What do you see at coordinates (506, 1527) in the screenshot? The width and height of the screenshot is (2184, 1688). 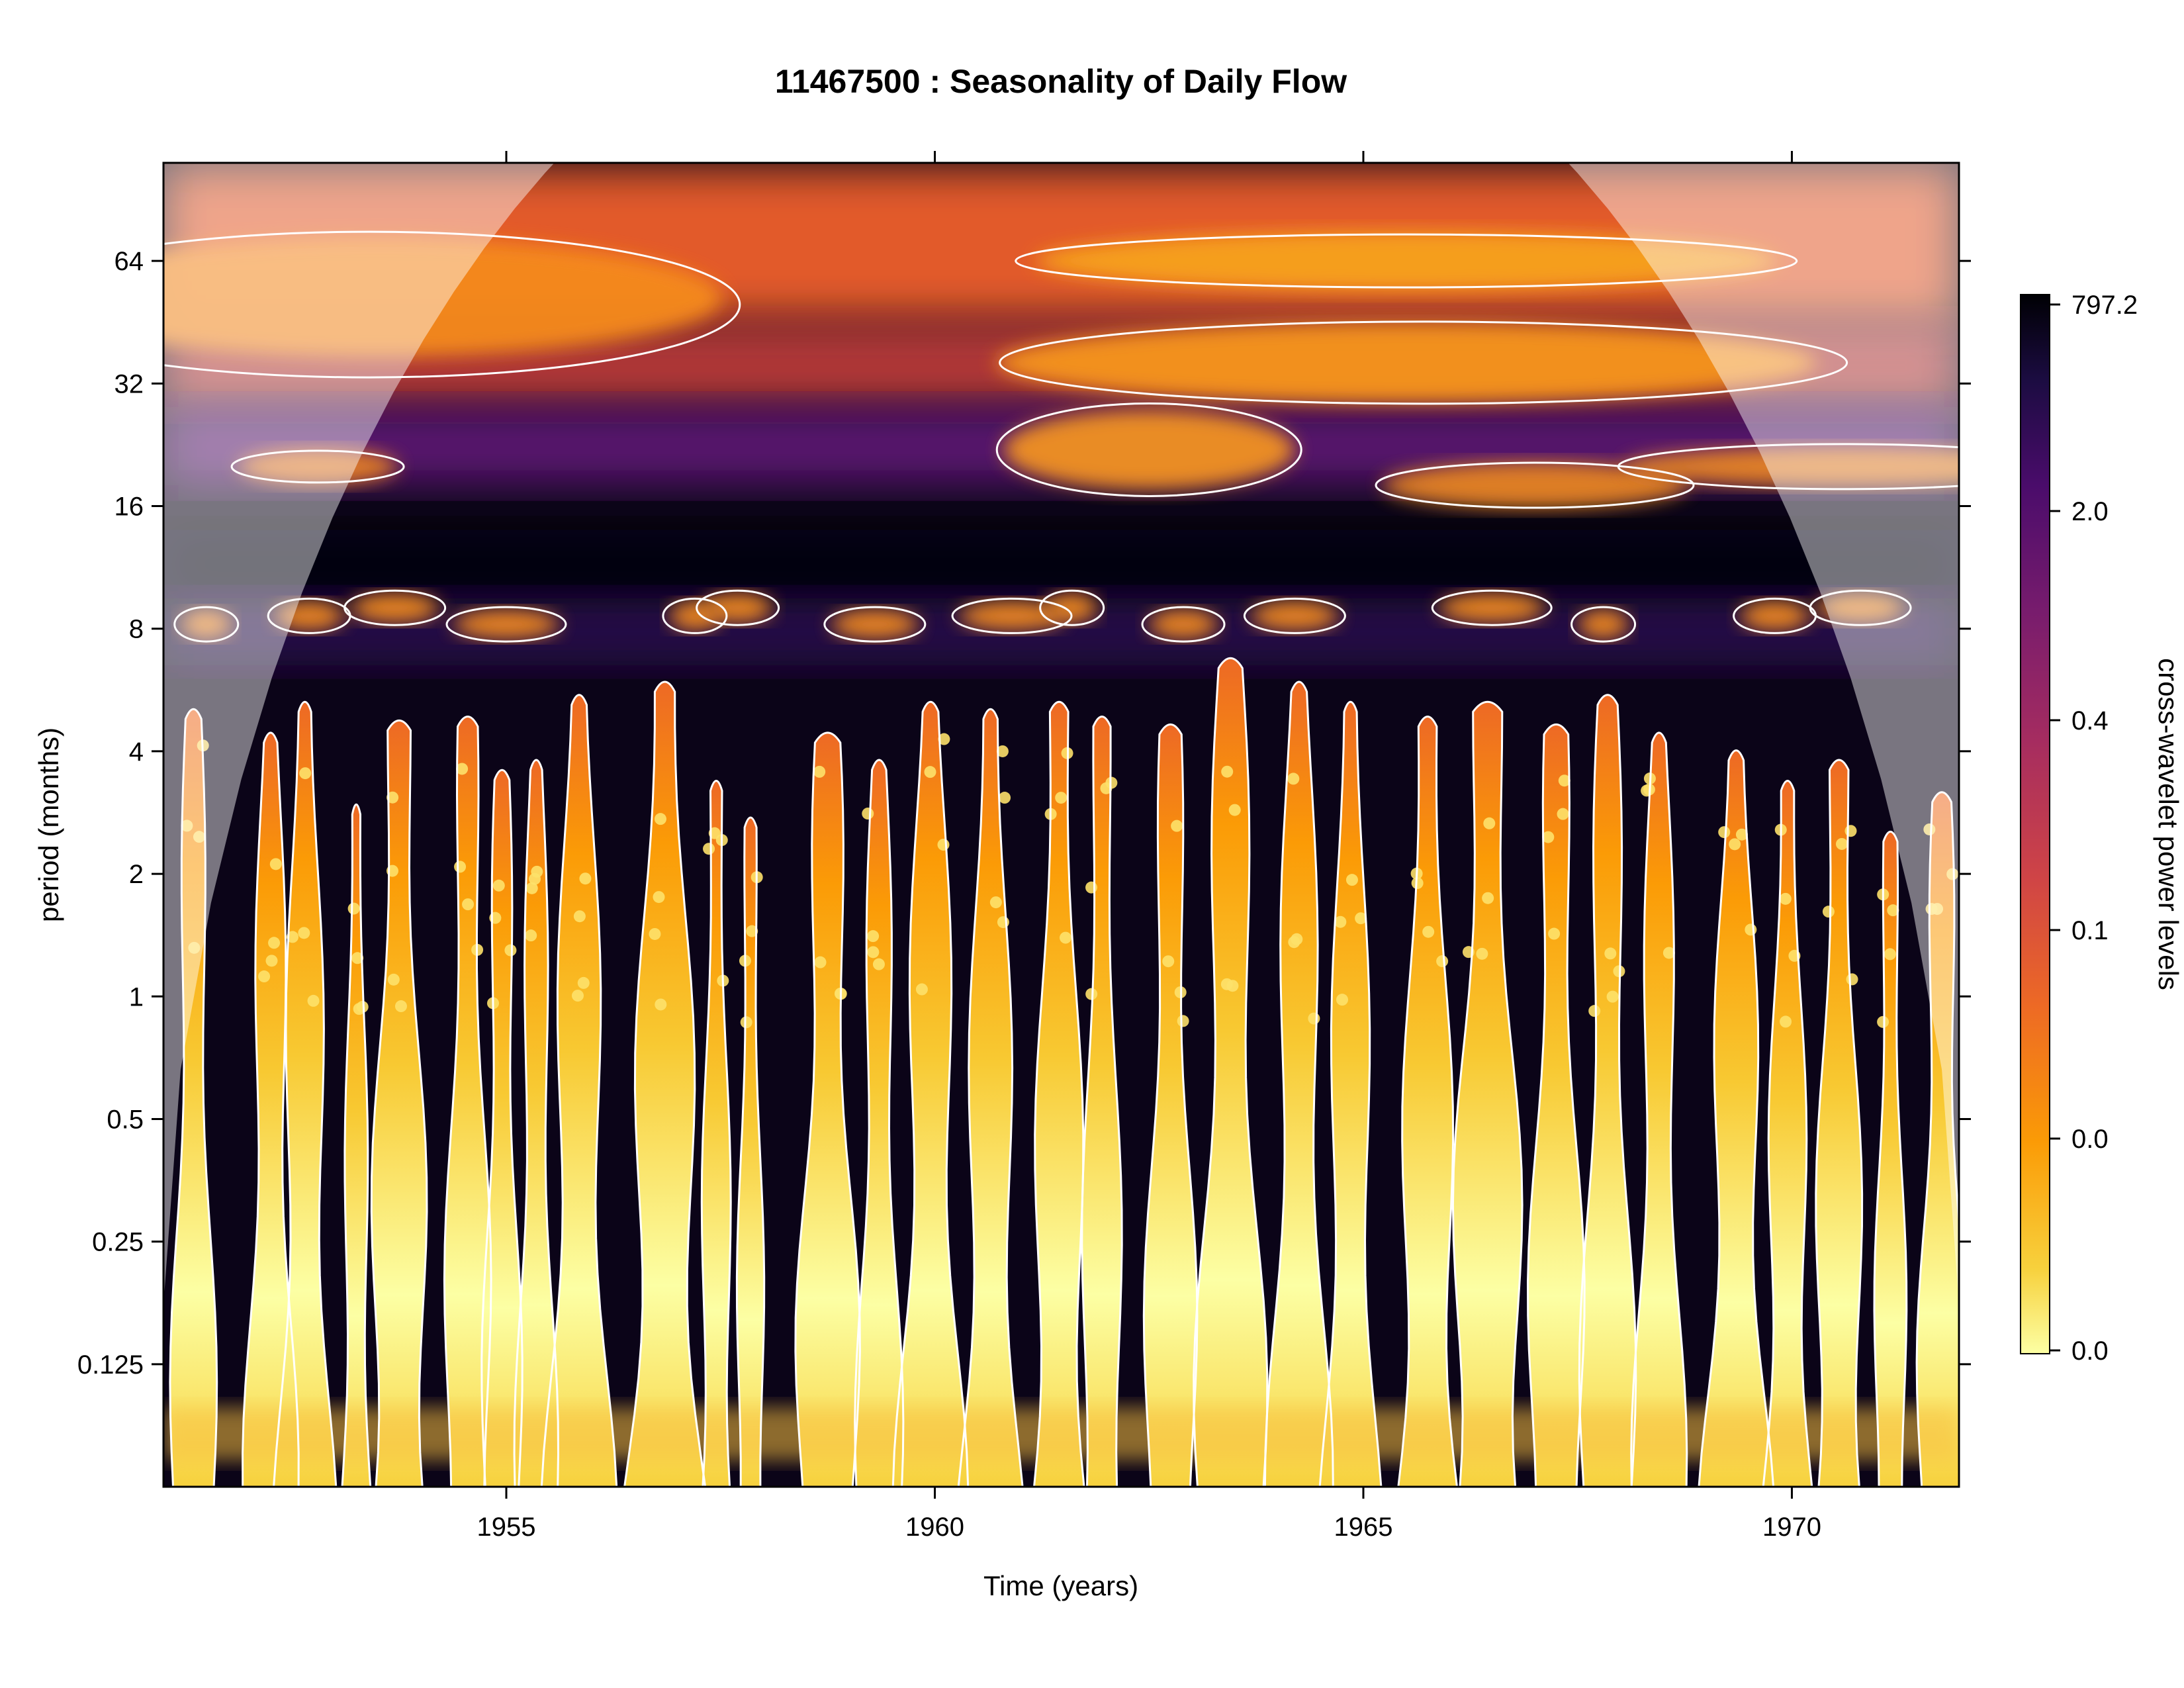 I see `x-tick-label: 1955` at bounding box center [506, 1527].